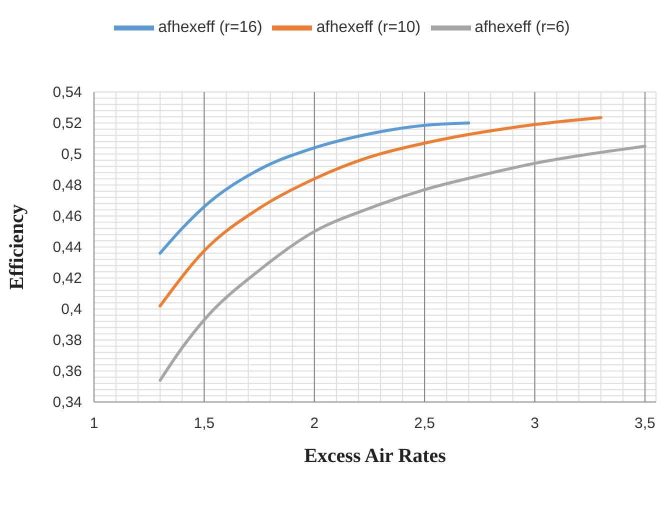 This screenshot has width=670, height=512. Describe the element at coordinates (67, 402) in the screenshot. I see `y-tick-label: 0,34` at that location.